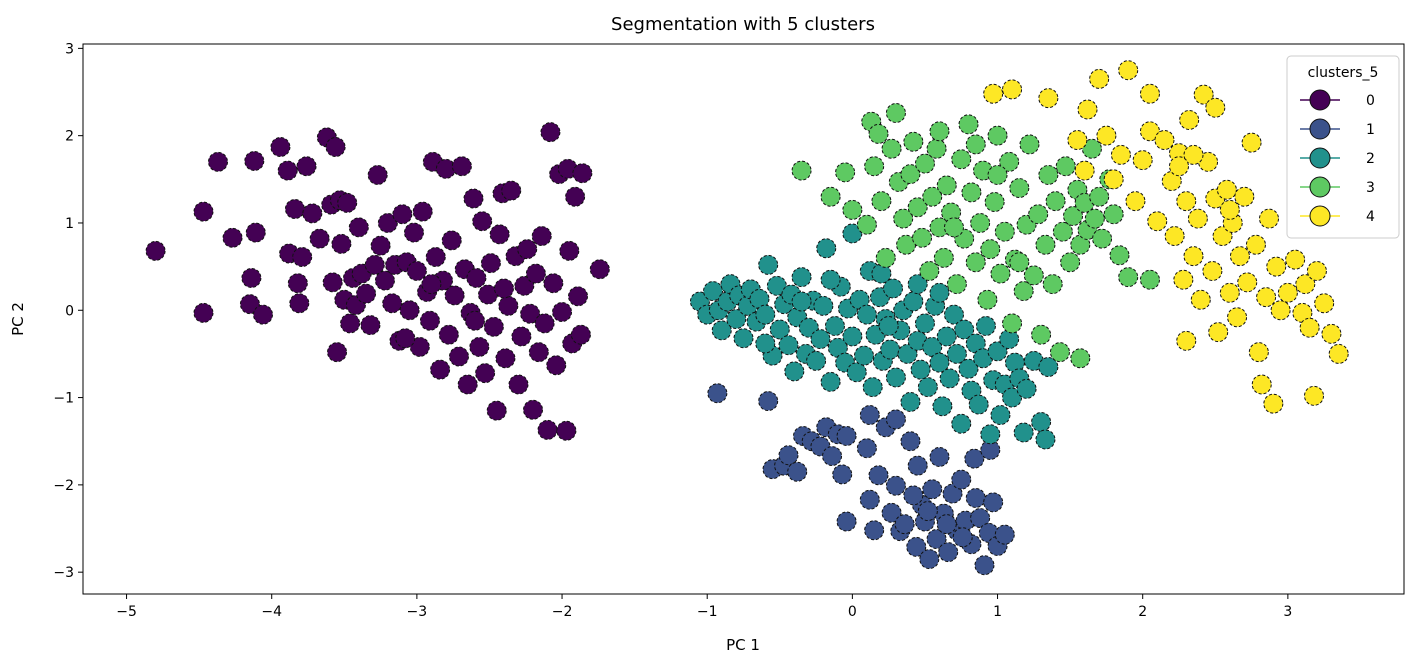  Describe the element at coordinates (1337, 216) in the screenshot. I see `legend-entry-4: 4` at that location.